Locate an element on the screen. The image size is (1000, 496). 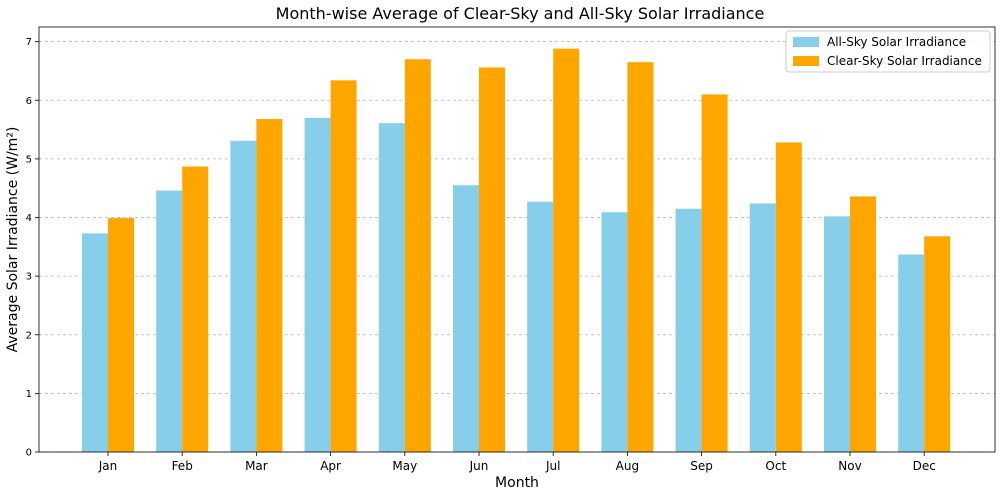
x-tick-label-mar: Mar is located at coordinates (256, 466).